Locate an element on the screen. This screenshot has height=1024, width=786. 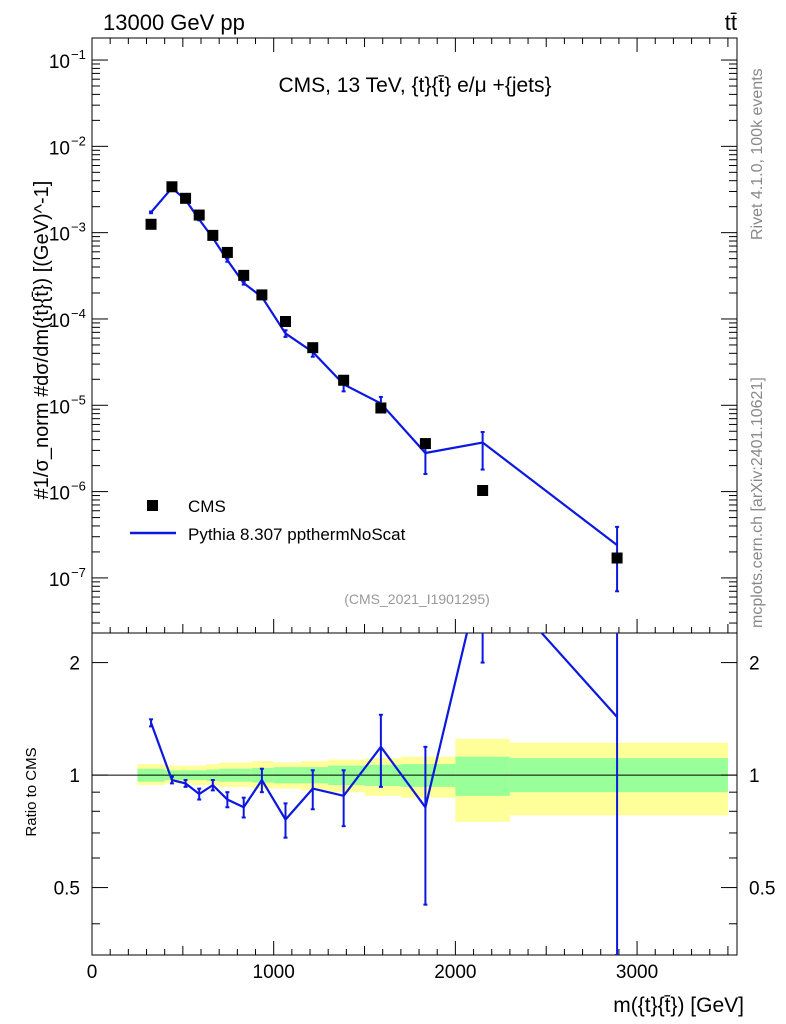
legend: CMS Pythia 8.307 ppthermNoScat is located at coordinates (268, 520).